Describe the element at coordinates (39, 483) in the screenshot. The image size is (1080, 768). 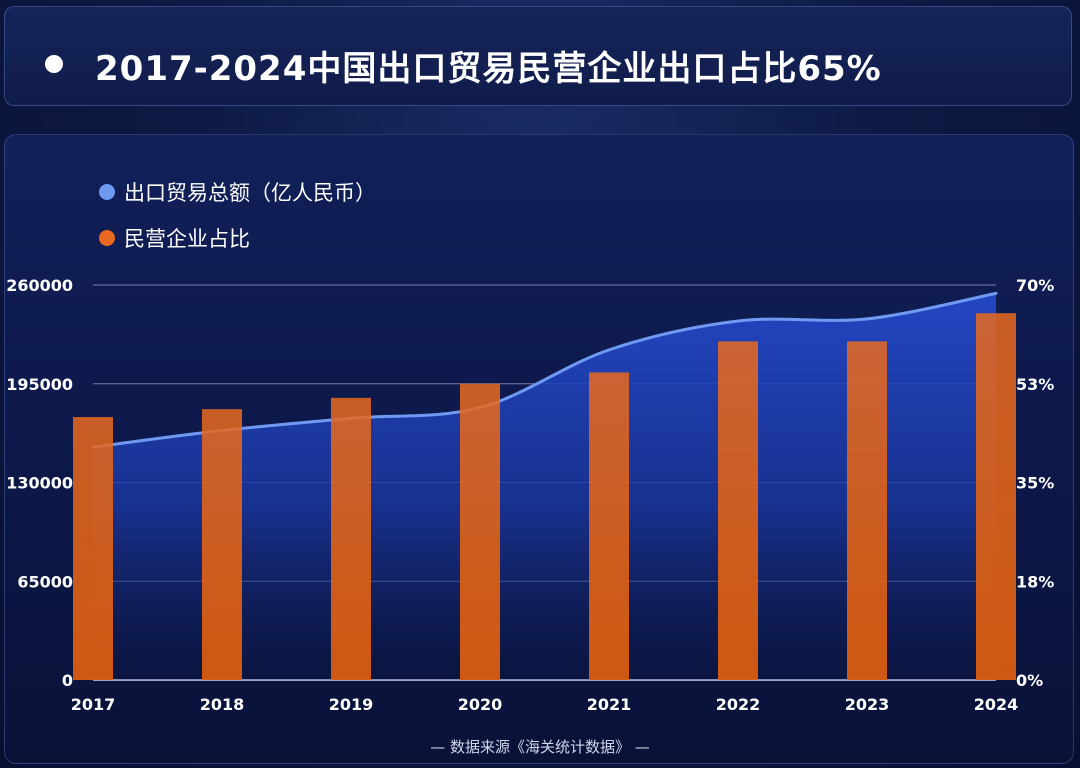
I see `left-tick-label: 130000` at that location.